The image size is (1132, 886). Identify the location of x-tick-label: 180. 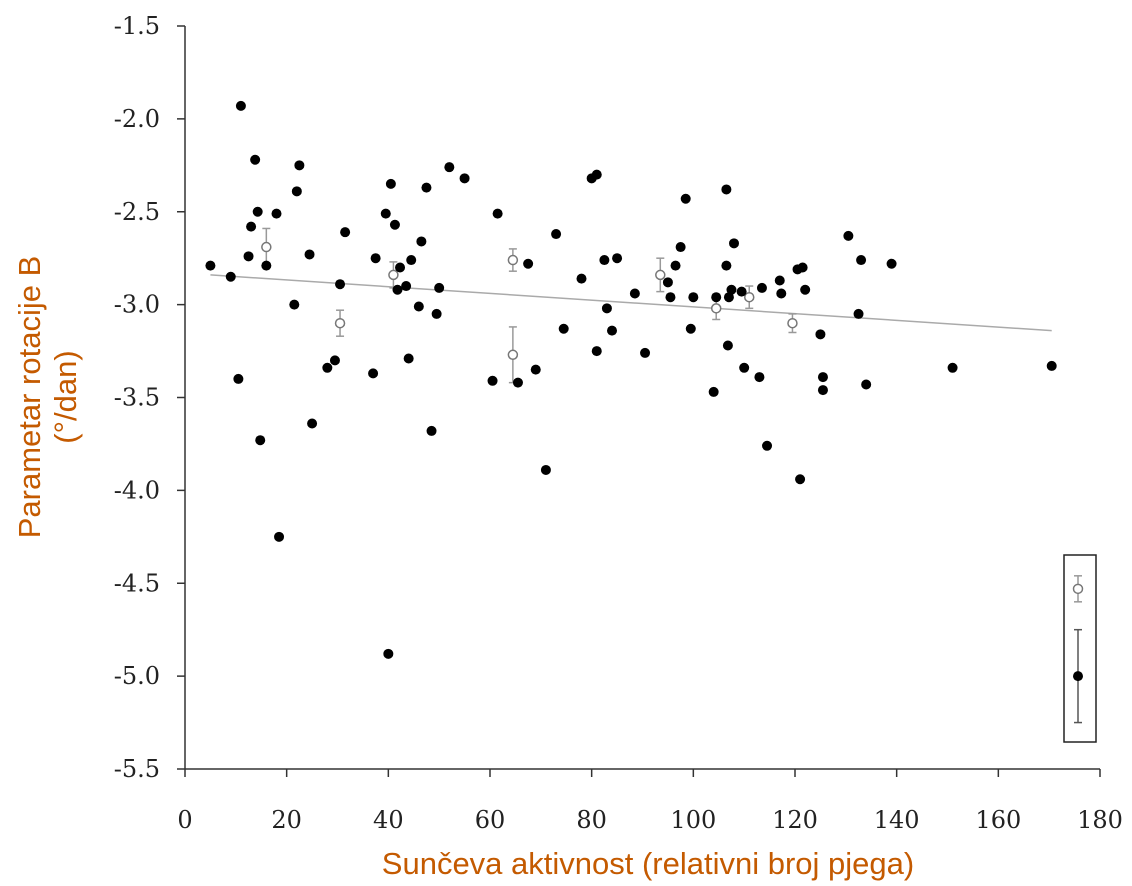
(1100, 820).